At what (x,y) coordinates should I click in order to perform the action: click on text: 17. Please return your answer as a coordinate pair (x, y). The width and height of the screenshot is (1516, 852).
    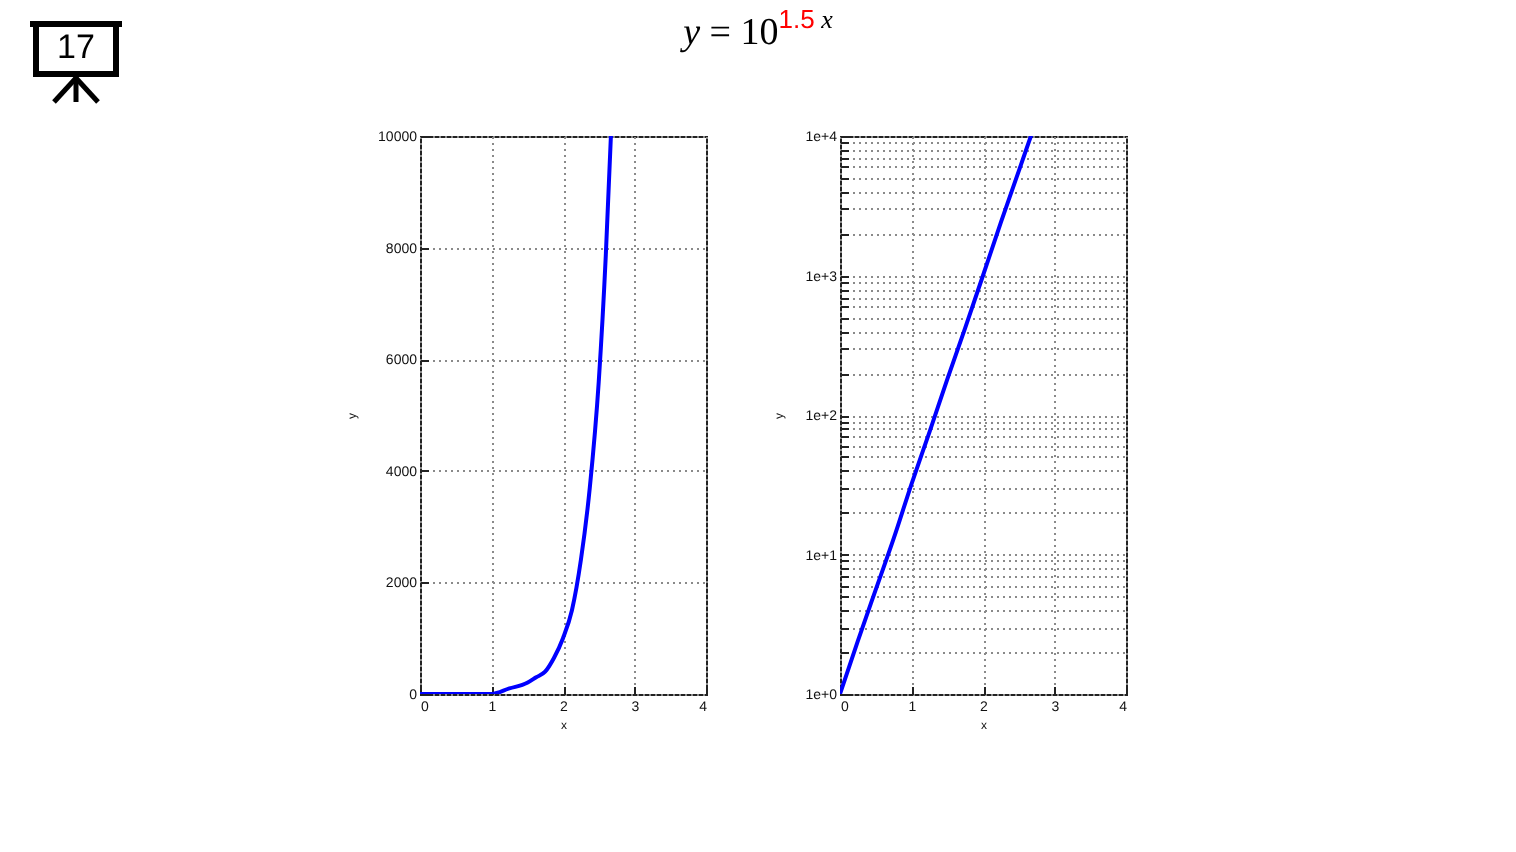
    Looking at the image, I should click on (76, 48).